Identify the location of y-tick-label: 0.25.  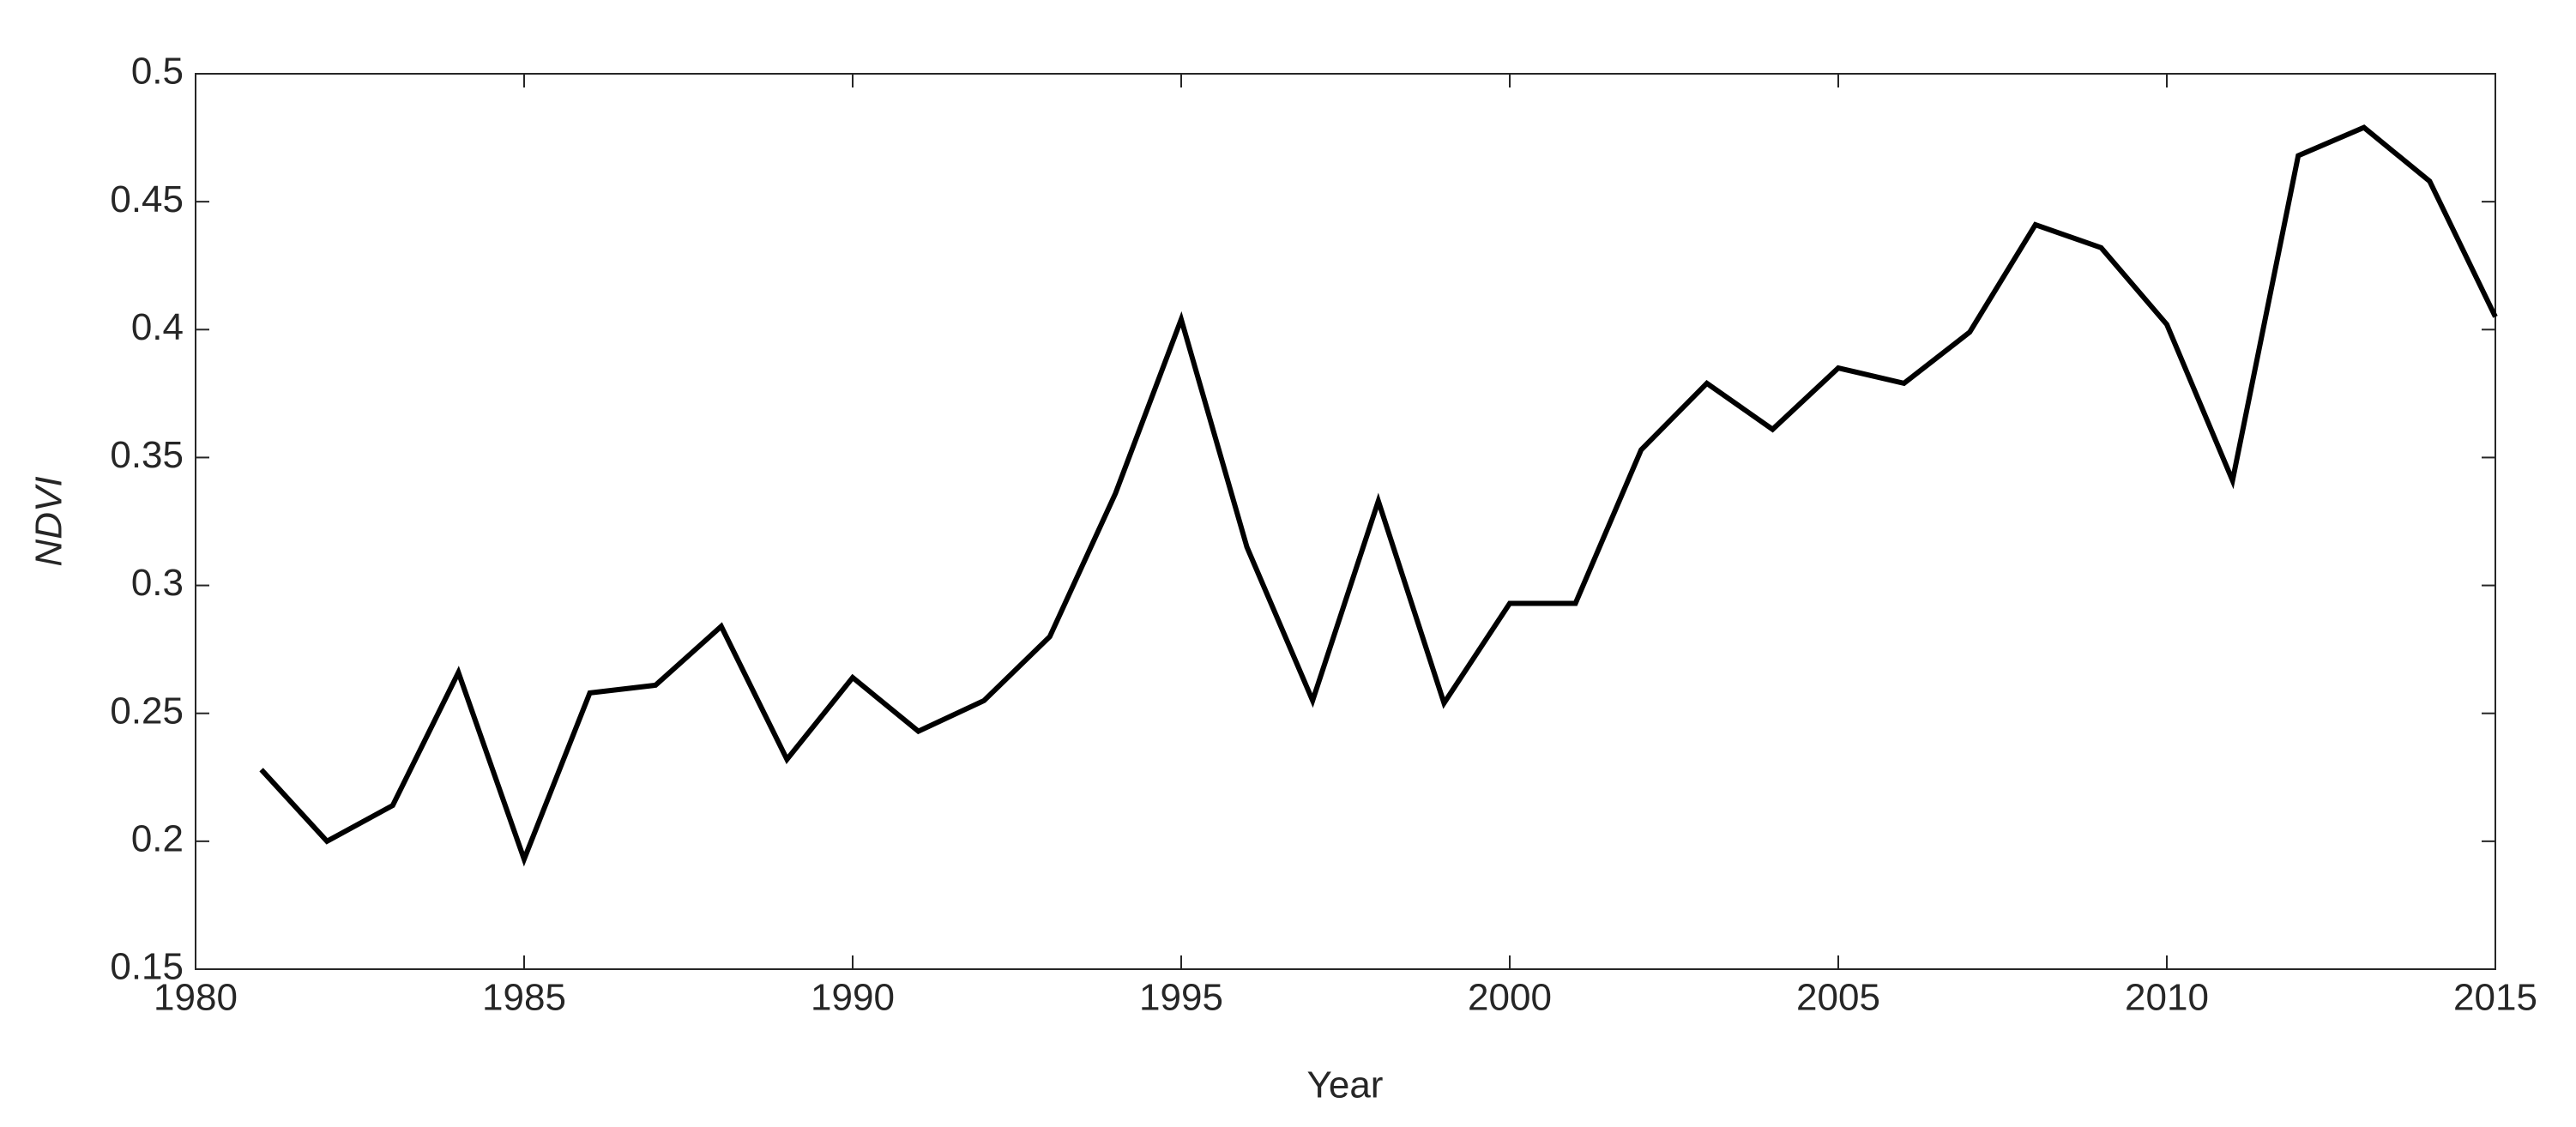
(147, 711).